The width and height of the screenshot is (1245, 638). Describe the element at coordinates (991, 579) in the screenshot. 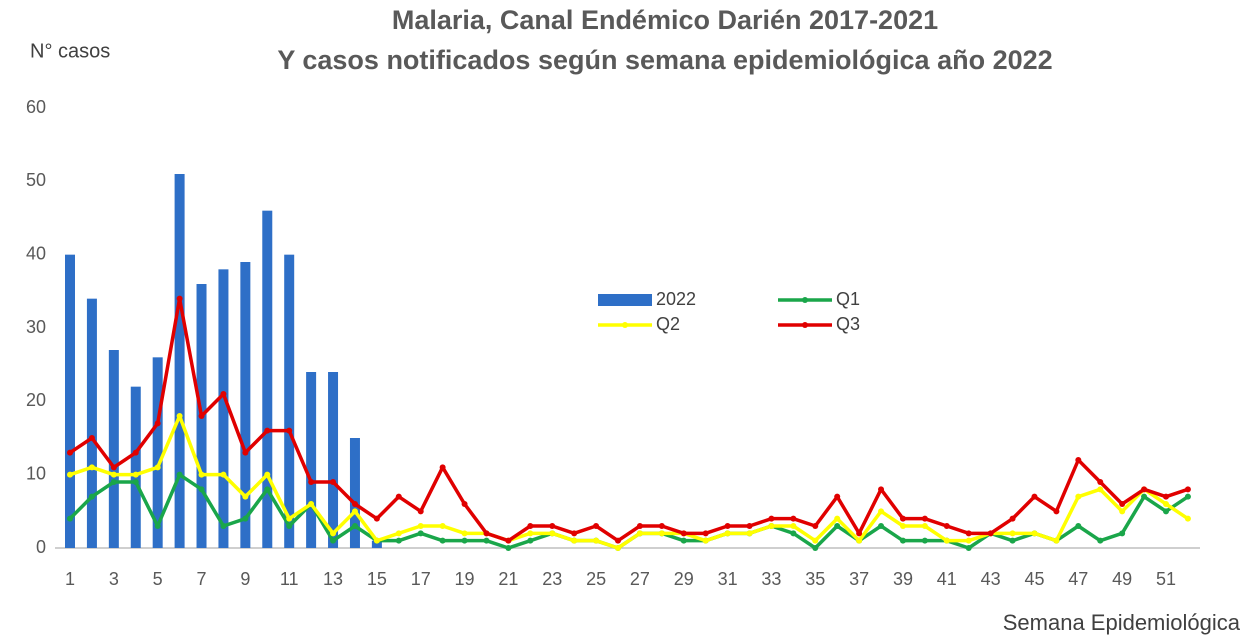

I see `x-tick-label: 43` at that location.